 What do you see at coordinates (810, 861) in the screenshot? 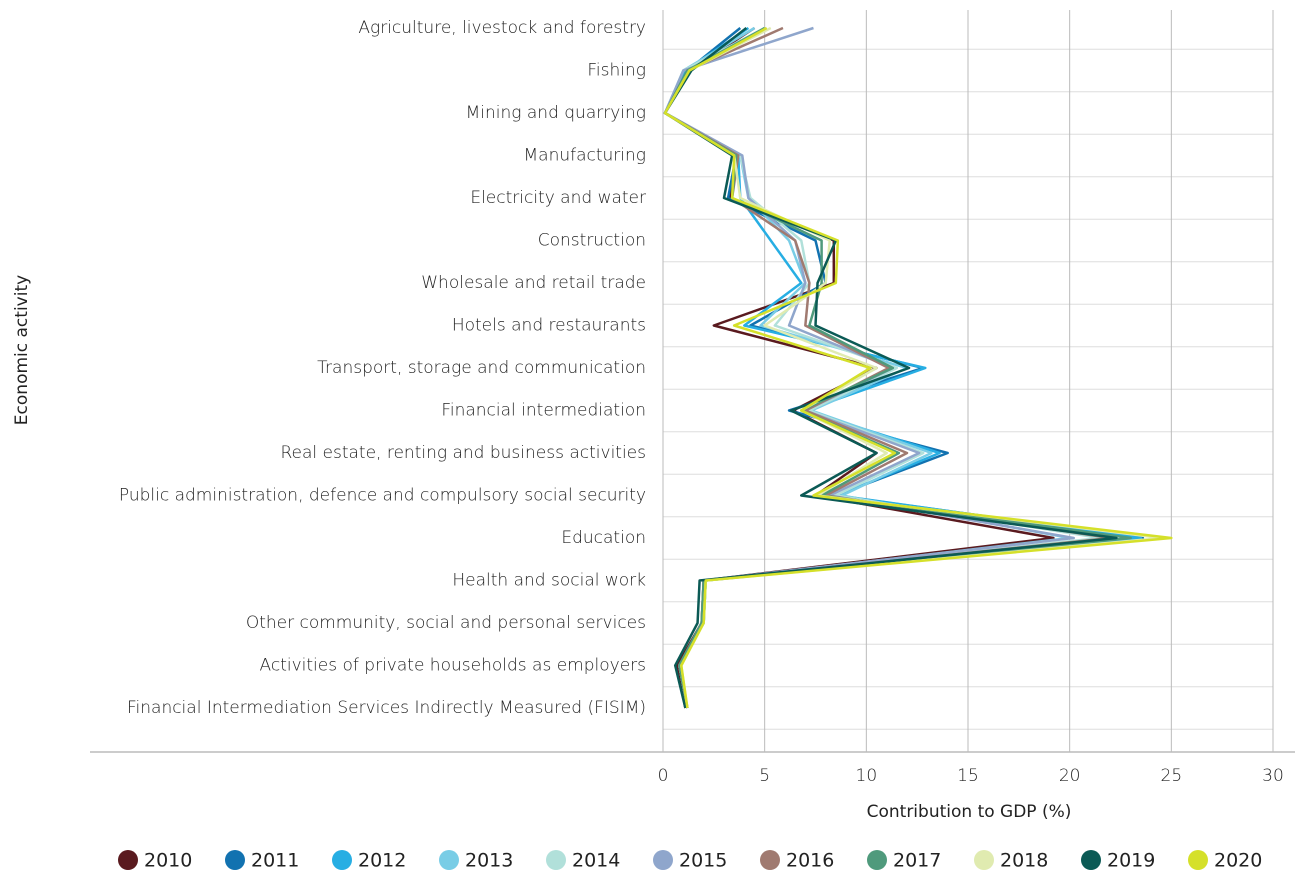
I see `legend-label: 2016` at bounding box center [810, 861].